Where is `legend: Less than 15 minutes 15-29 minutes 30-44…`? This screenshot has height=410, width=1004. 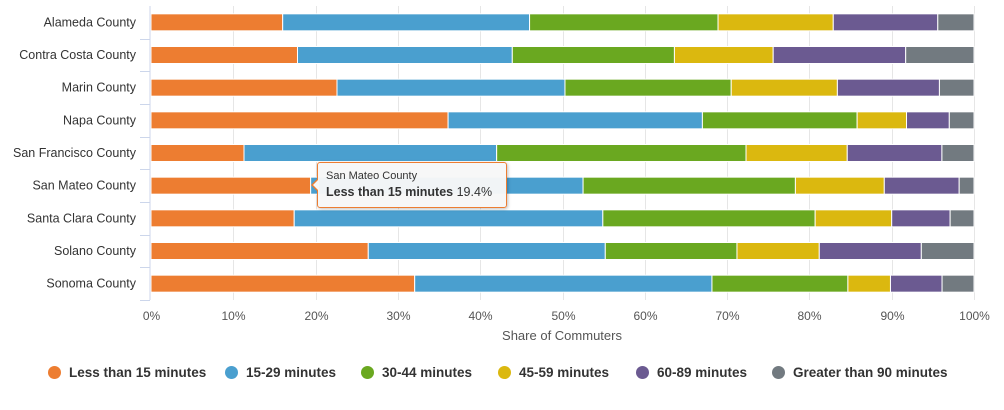 legend: Less than 15 minutes 15-29 minutes 30-44… is located at coordinates (502, 372).